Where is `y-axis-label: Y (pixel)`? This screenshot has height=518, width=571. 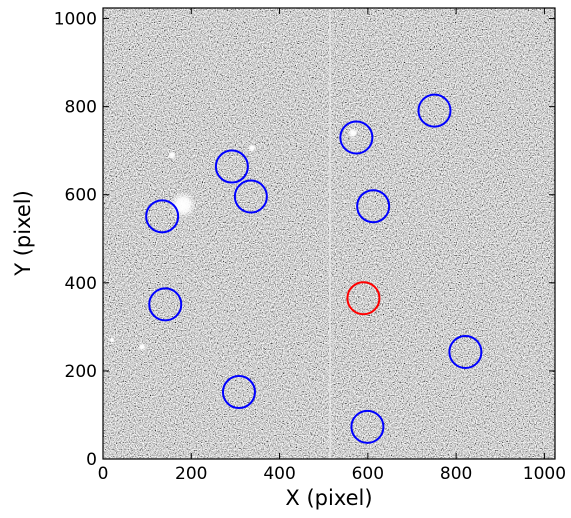 y-axis-label: Y (pixel) is located at coordinates (23, 233).